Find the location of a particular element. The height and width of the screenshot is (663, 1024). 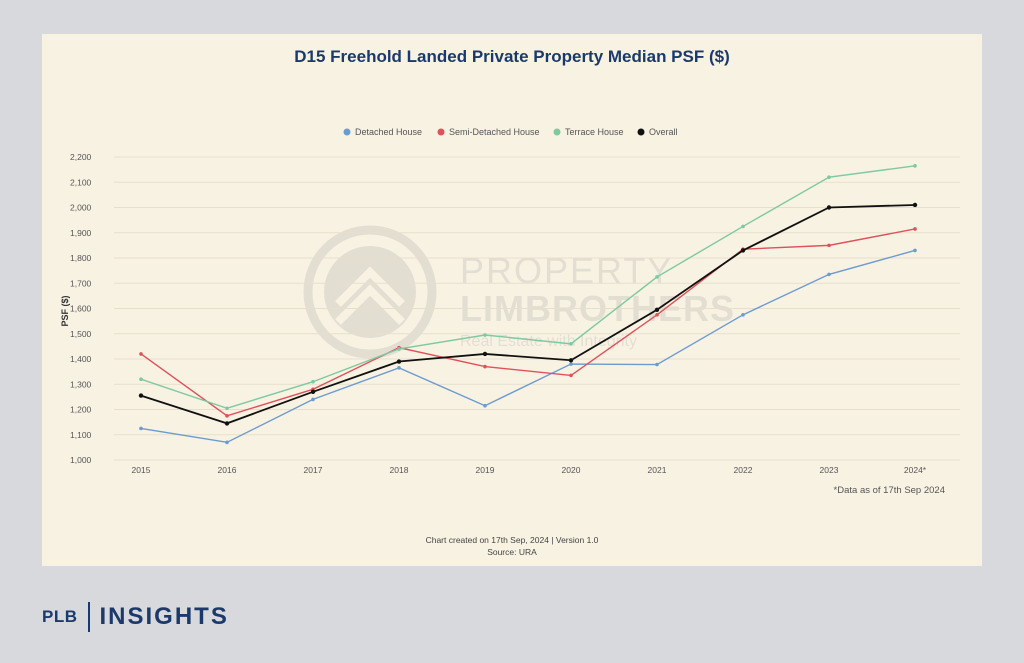

legend-item: Detached House is located at coordinates (382, 132).